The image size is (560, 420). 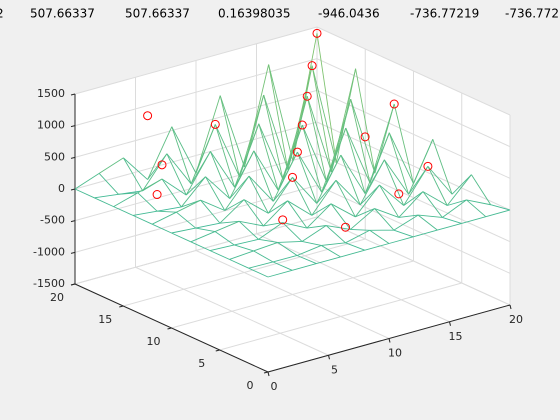 What do you see at coordinates (395, 353) in the screenshot?
I see `x-tick-label: 10` at bounding box center [395, 353].